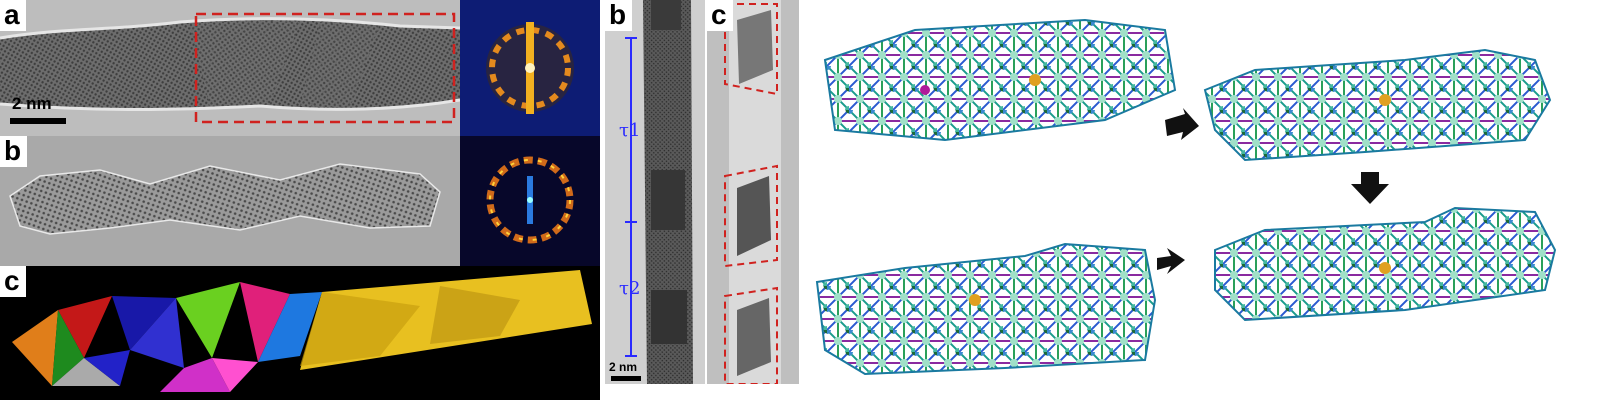 Image resolution: width=1607 pixels, height=400 pixels. Describe the element at coordinates (225, 199) in the screenshot. I see `simulated-wire` at that location.